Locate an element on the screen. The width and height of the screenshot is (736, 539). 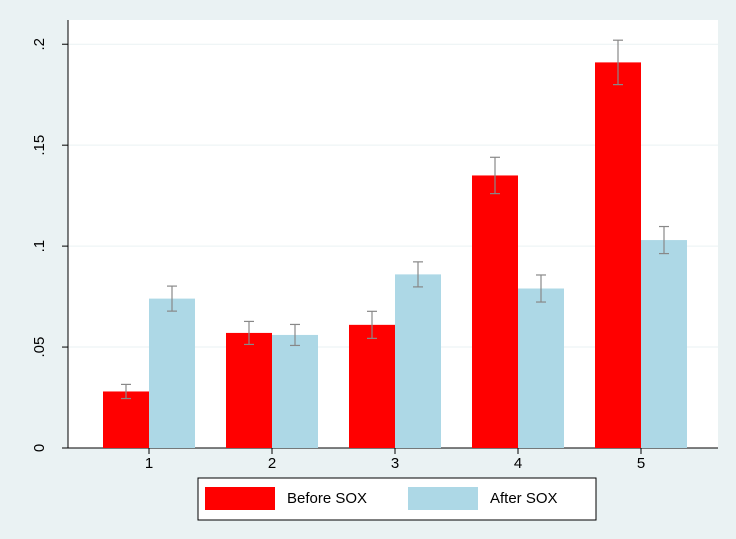
y-tick-label: .15 is located at coordinates (39, 145).